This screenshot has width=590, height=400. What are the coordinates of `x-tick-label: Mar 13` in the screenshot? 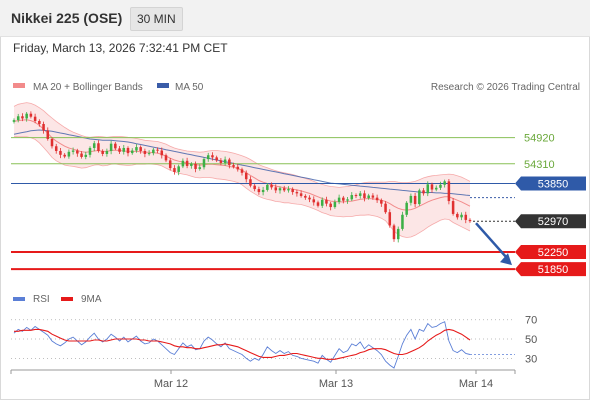 It's located at (336, 384).